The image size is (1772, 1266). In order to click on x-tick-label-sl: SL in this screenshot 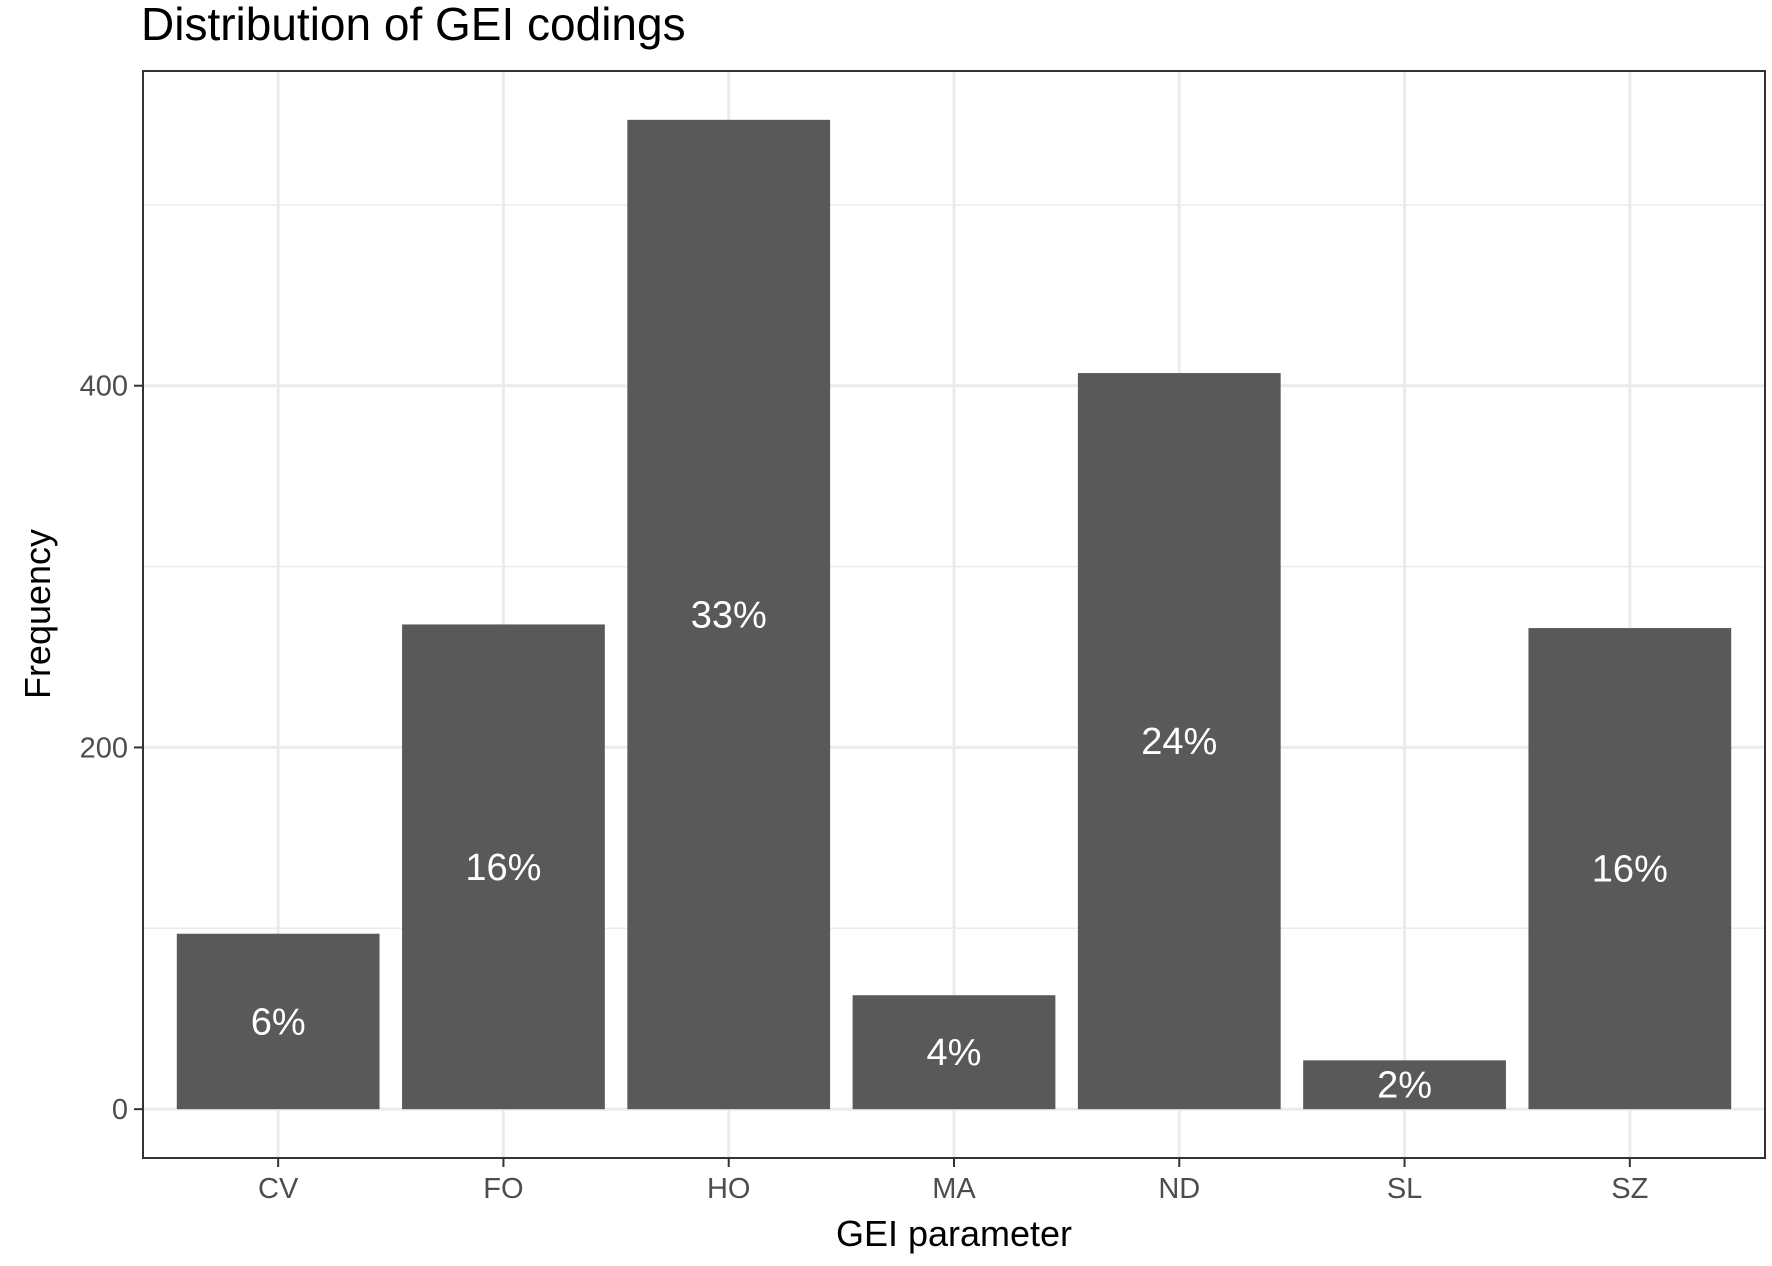, I will do `click(1404, 1189)`.